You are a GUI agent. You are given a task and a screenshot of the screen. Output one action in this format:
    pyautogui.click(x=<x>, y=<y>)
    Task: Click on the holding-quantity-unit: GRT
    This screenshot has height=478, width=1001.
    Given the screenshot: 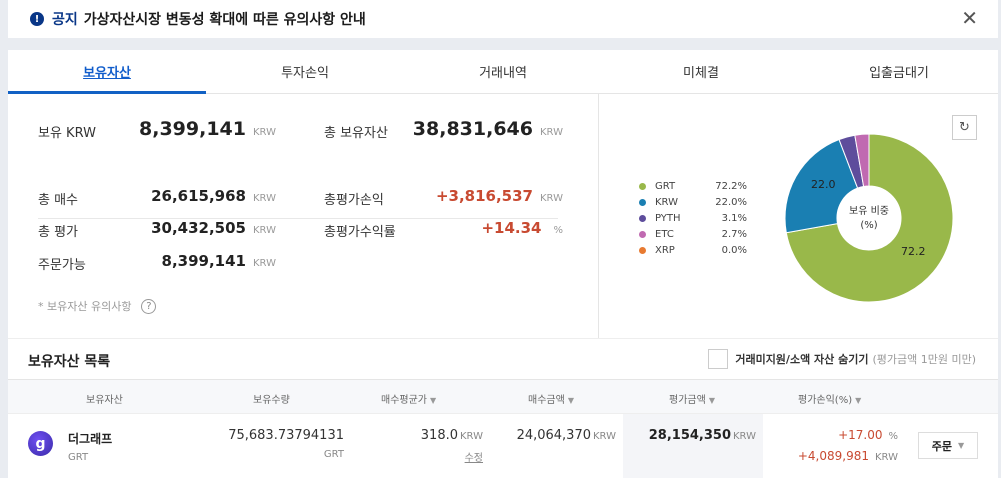 What is the action you would take?
    pyautogui.click(x=333, y=454)
    